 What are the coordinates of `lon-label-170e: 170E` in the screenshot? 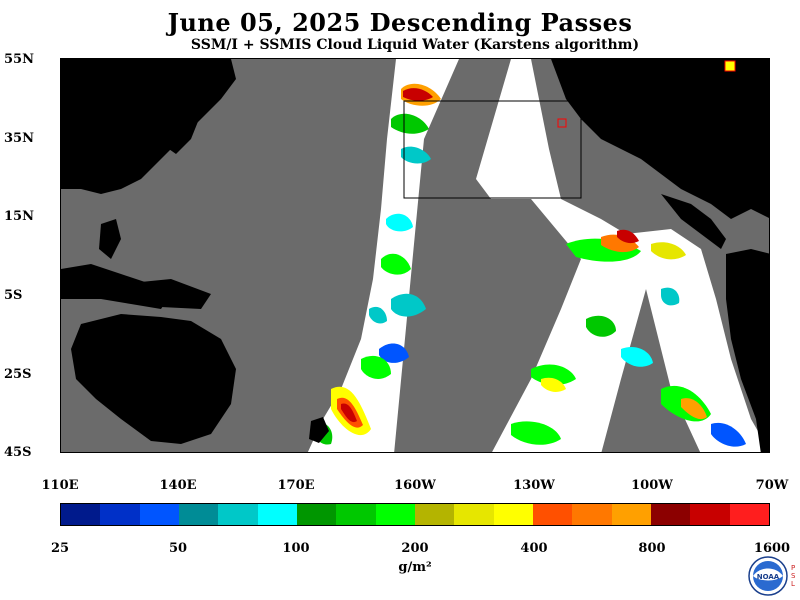 It's located at (296, 485).